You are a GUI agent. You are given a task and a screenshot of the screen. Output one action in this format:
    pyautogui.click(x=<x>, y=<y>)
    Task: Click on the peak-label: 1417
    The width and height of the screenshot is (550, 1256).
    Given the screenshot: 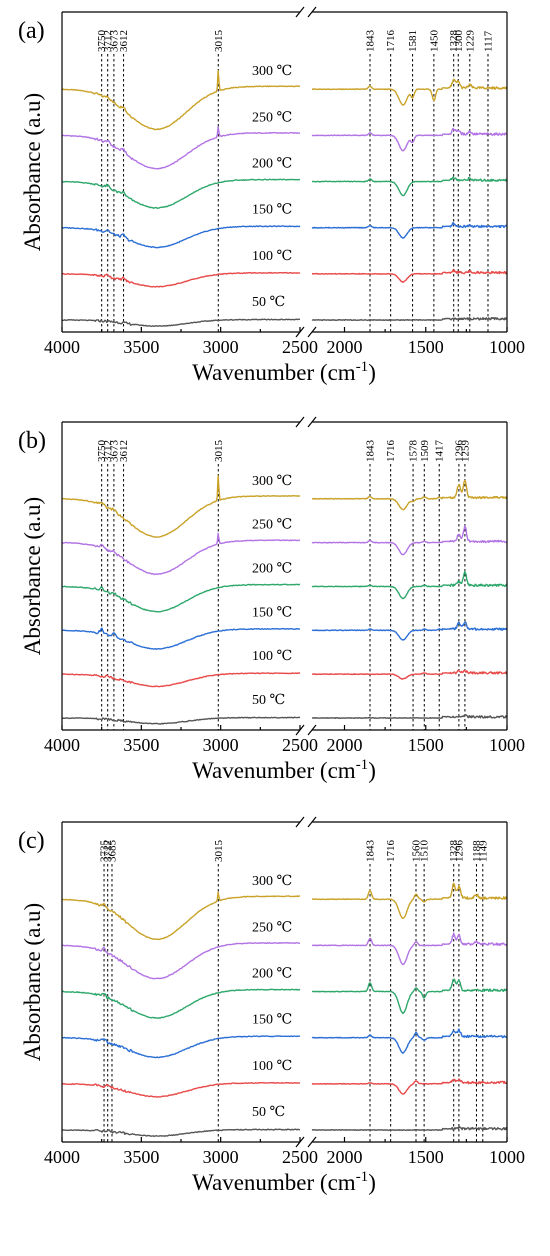 What is the action you would take?
    pyautogui.click(x=440, y=451)
    